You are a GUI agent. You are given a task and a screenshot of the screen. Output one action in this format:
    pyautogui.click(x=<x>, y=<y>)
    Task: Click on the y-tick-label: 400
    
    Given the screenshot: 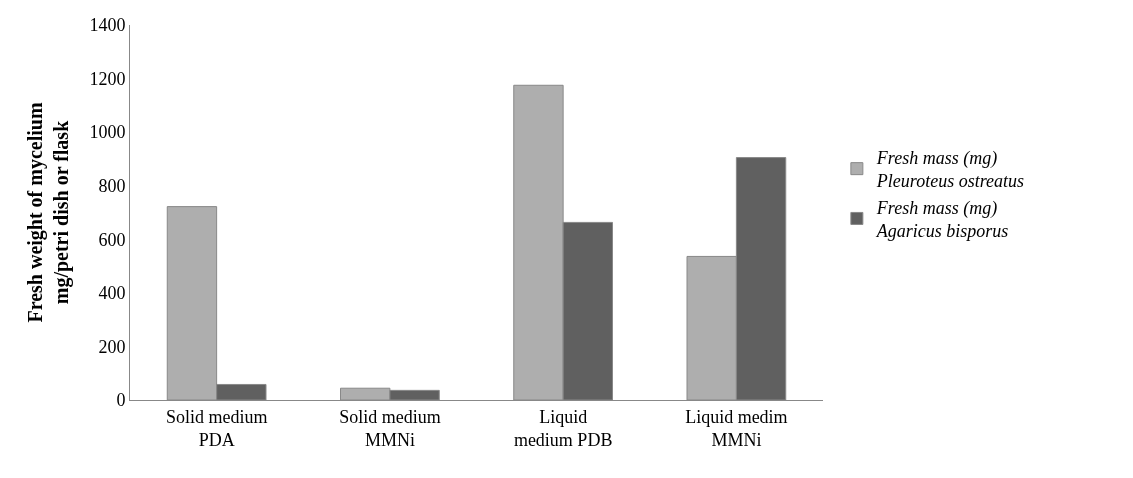 What is the action you would take?
    pyautogui.click(x=112, y=293)
    